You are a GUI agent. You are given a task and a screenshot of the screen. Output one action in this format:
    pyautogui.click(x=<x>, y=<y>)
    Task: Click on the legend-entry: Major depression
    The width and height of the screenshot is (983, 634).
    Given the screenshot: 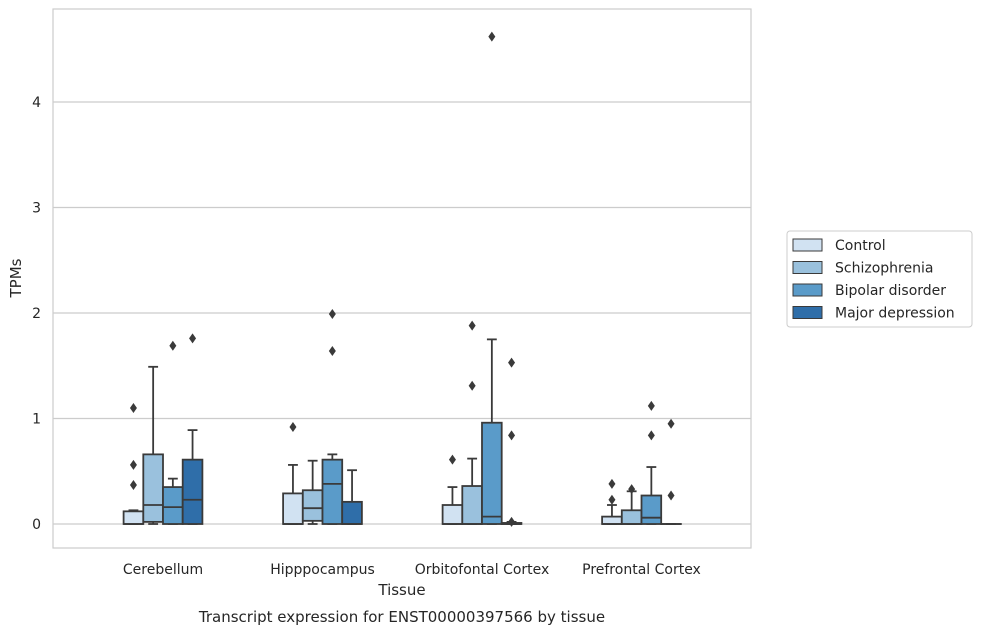 What is the action you would take?
    pyautogui.click(x=895, y=314)
    